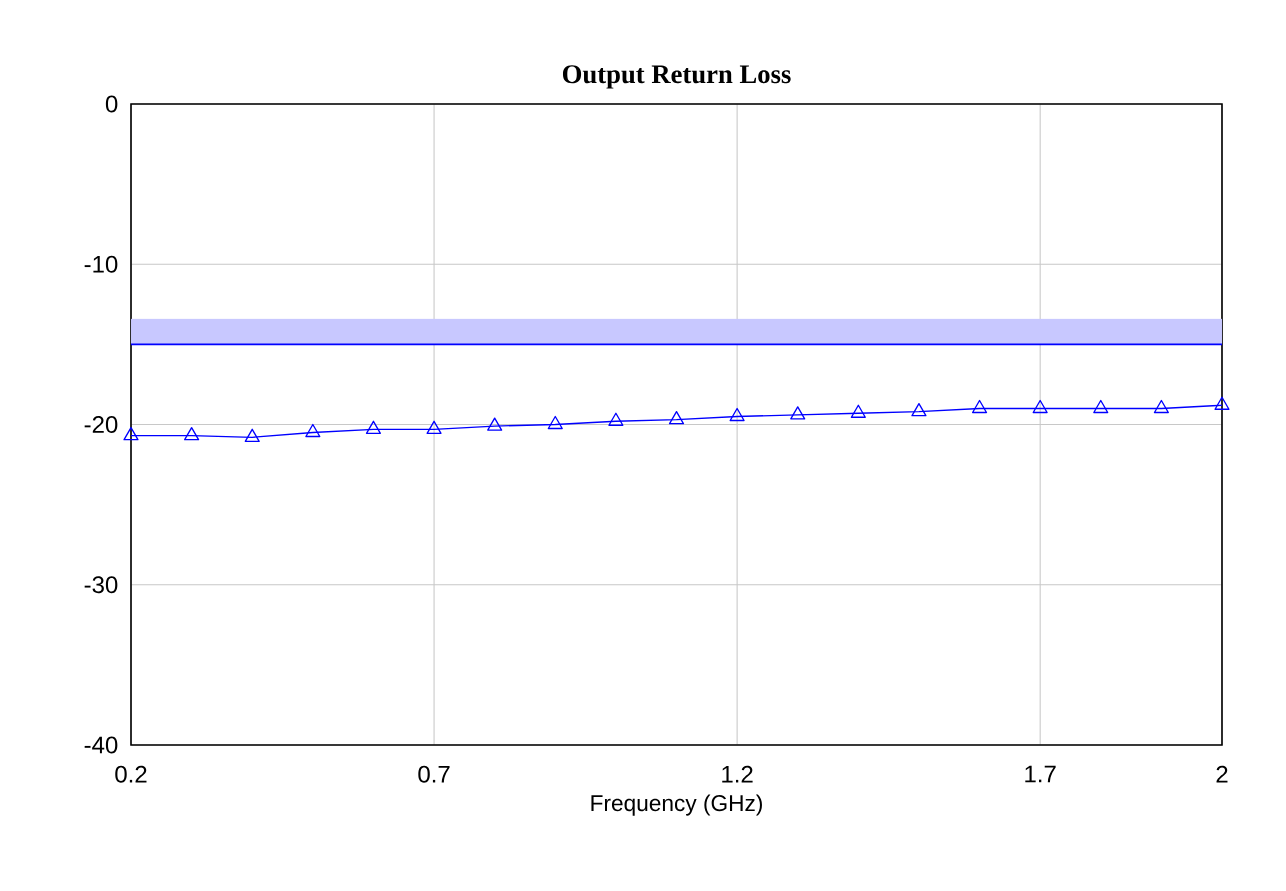  What do you see at coordinates (131, 774) in the screenshot?
I see `x-tick-label: 0.2` at bounding box center [131, 774].